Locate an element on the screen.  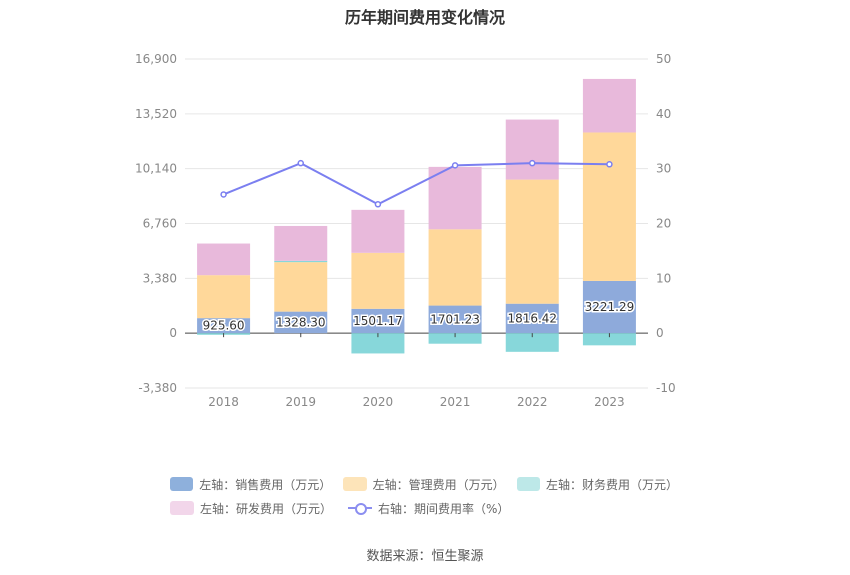
legend-swatch-expense-ratio is located at coordinates (360, 508).